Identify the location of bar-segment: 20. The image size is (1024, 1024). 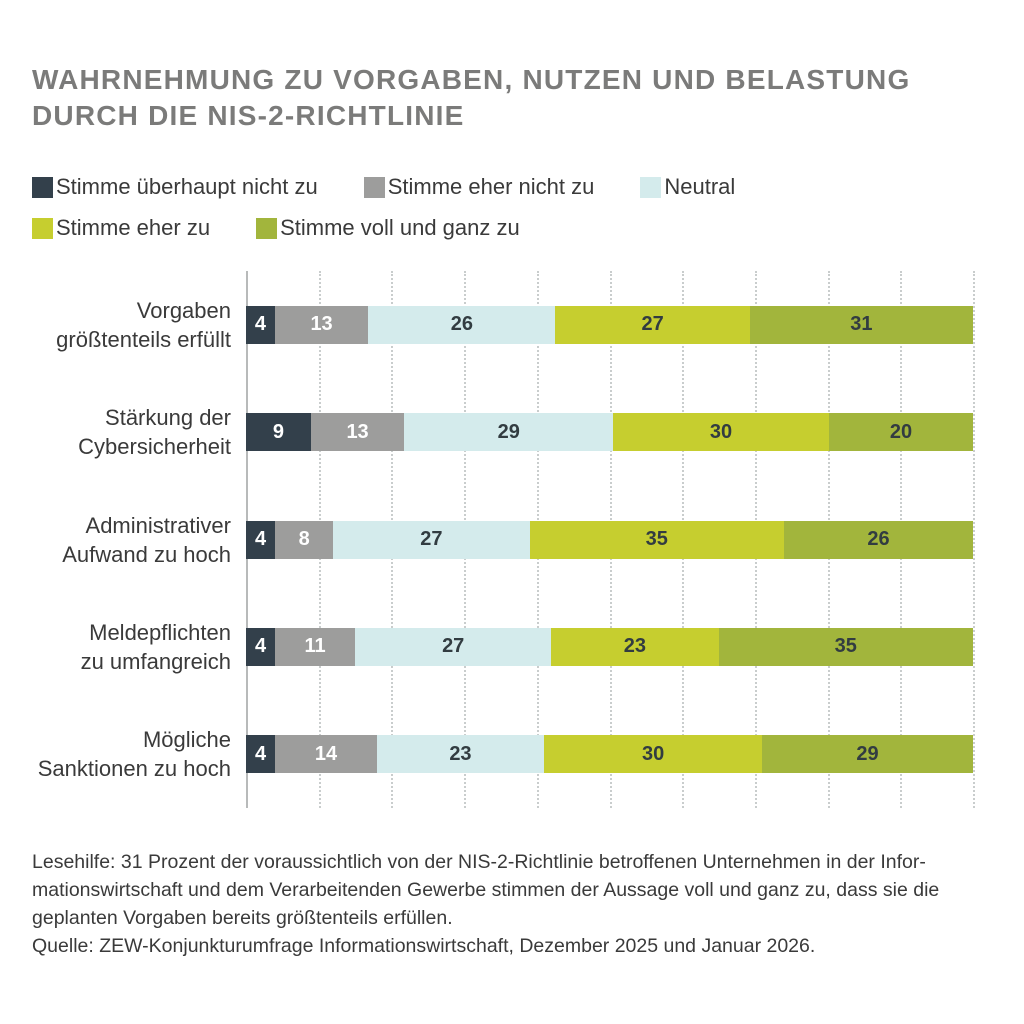
(901, 432).